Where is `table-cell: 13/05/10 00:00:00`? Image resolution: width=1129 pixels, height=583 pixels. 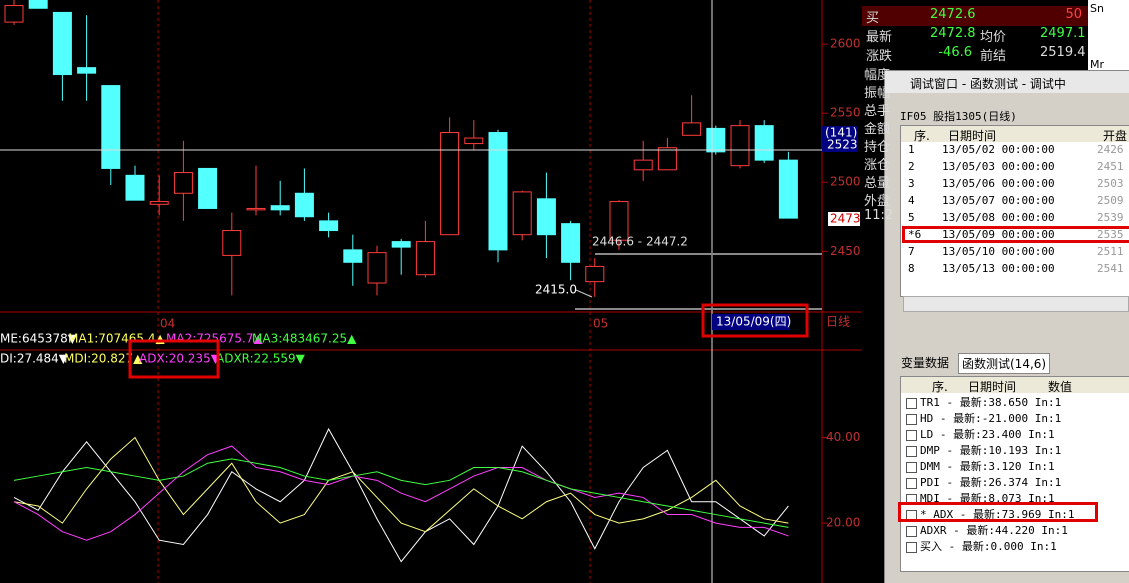 table-cell: 13/05/10 00:00:00 is located at coordinates (998, 251).